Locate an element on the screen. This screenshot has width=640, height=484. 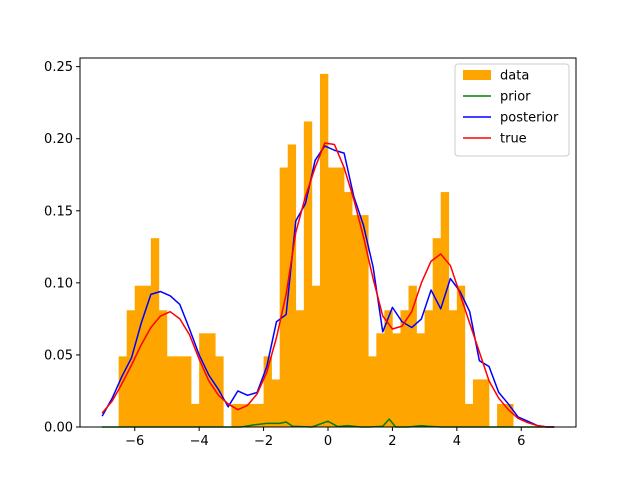
y-axis-ticks: 0.00 0.05 0.10 0.15 0.20 0.25 is located at coordinates (62, 248).